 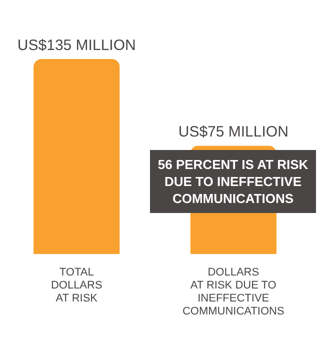 What do you see at coordinates (233, 181) in the screenshot?
I see `annotation: 56 PERCENT IS AT RISK DUE TO INEFFECTIVE COMMUNICATIONS` at bounding box center [233, 181].